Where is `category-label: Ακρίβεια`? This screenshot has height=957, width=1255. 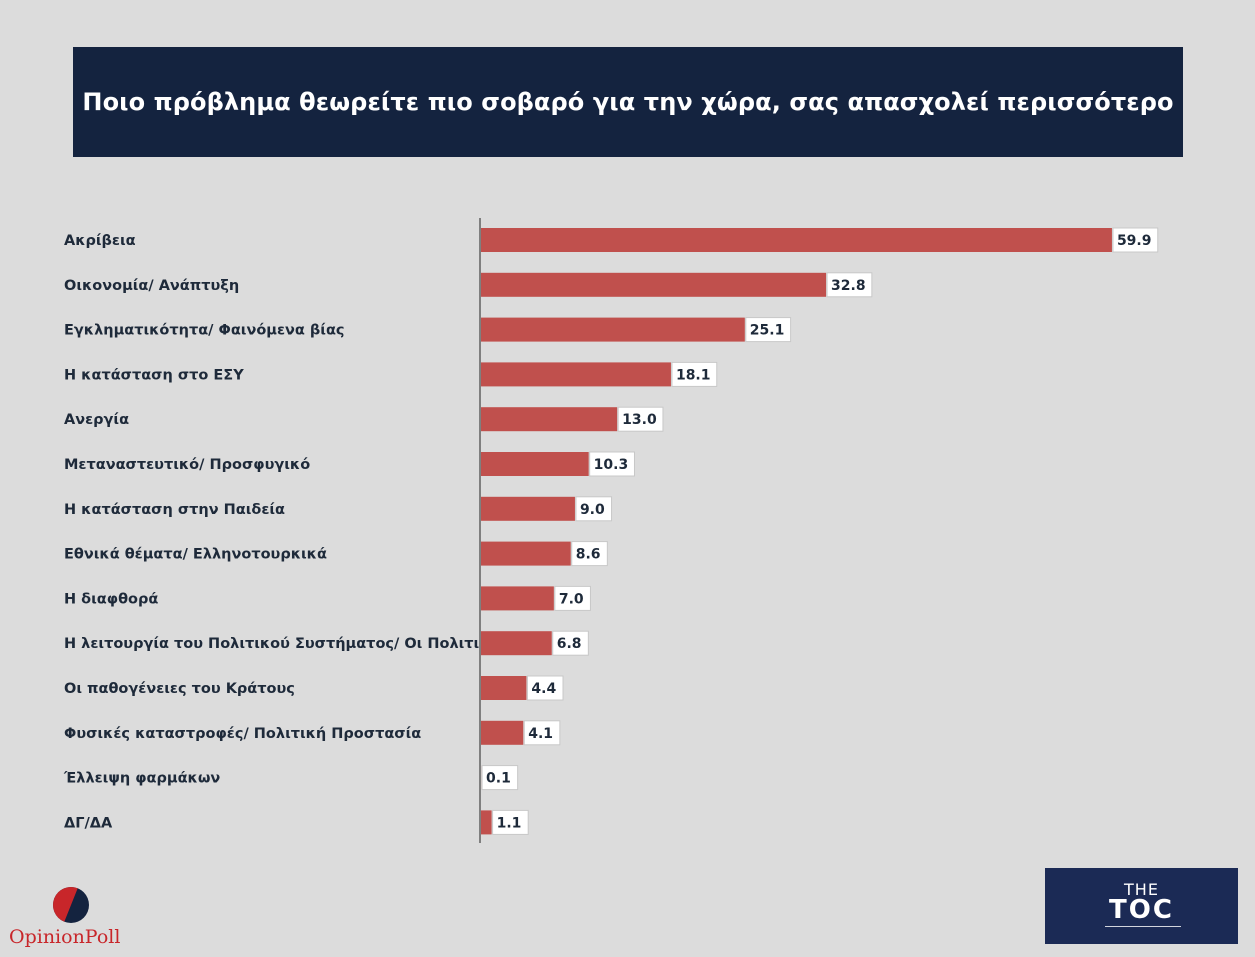 category-label: Ακρίβεια is located at coordinates (100, 241).